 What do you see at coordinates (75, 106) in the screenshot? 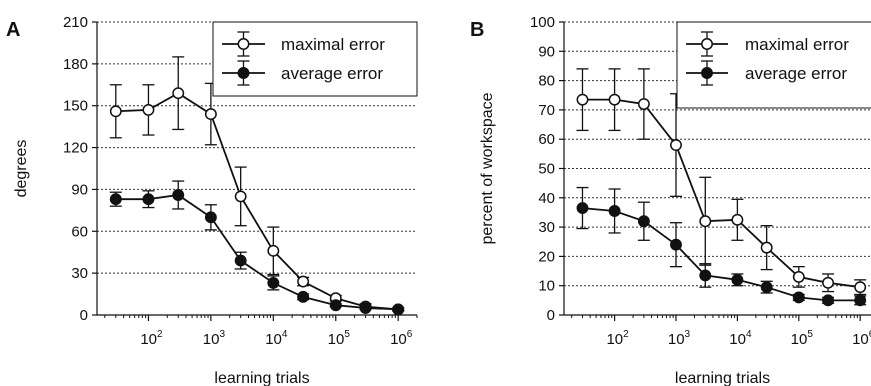
I see `y-tick-label: 150` at bounding box center [75, 106].